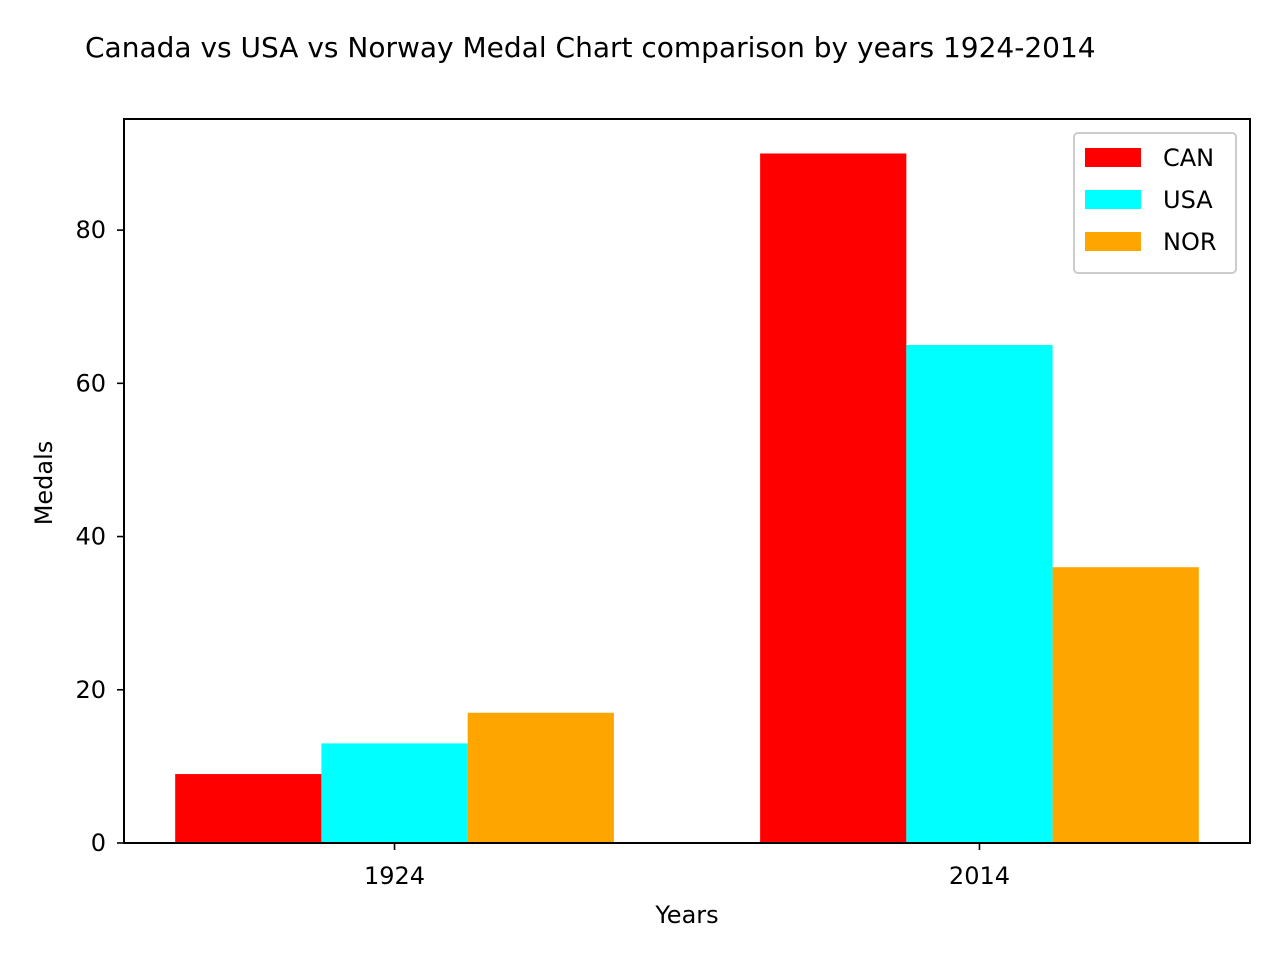 Image resolution: width=1280 pixels, height=964 pixels. What do you see at coordinates (90, 230) in the screenshot?
I see `y-tick-label: 80` at bounding box center [90, 230].